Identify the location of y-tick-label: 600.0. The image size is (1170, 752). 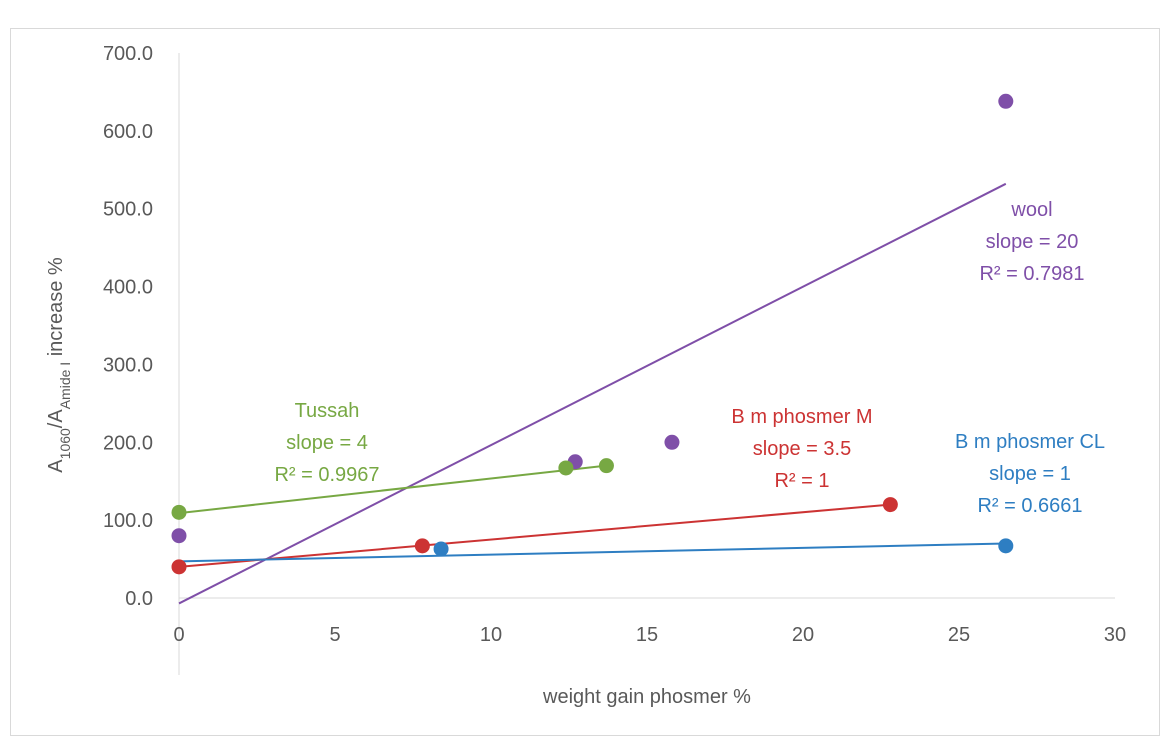
(128, 132).